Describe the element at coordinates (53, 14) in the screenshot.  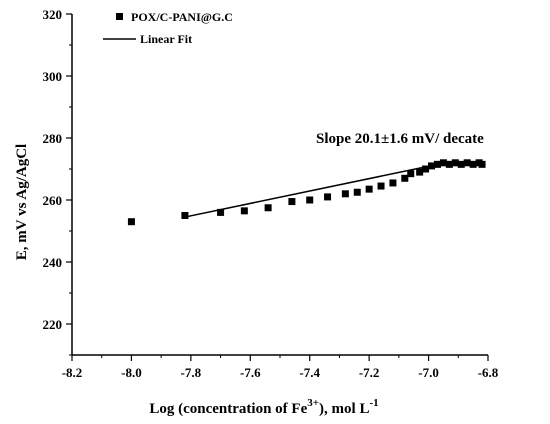
I see `y-tick-label: 320` at that location.